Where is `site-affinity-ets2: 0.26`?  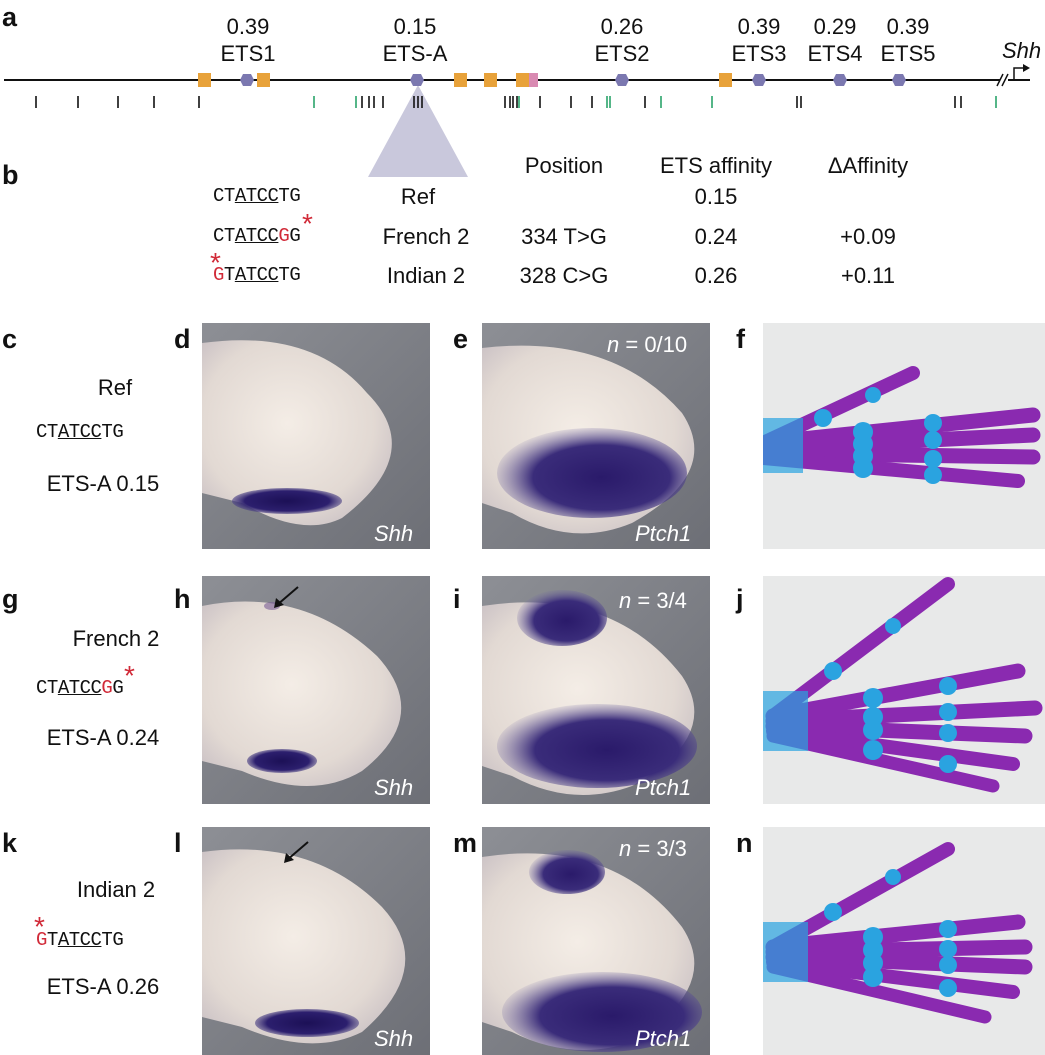 site-affinity-ets2: 0.26 is located at coordinates (622, 26).